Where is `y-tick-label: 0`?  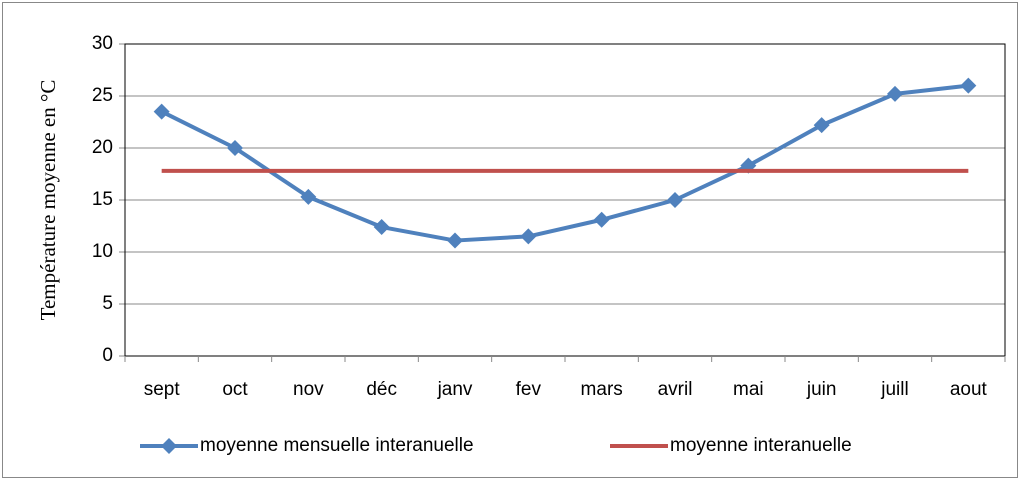
y-tick-label: 0 is located at coordinates (107, 355).